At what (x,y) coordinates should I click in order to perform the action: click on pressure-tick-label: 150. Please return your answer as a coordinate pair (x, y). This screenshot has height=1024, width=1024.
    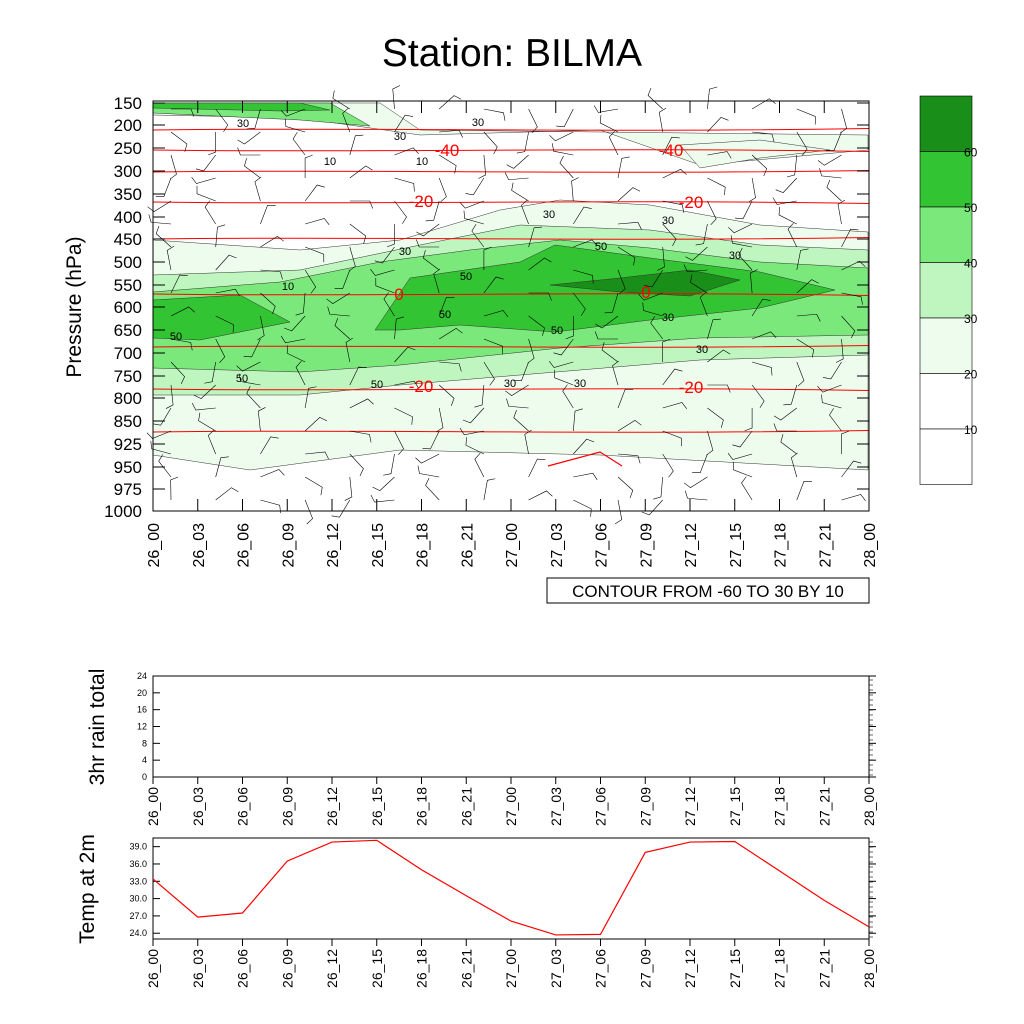
    Looking at the image, I should click on (128, 103).